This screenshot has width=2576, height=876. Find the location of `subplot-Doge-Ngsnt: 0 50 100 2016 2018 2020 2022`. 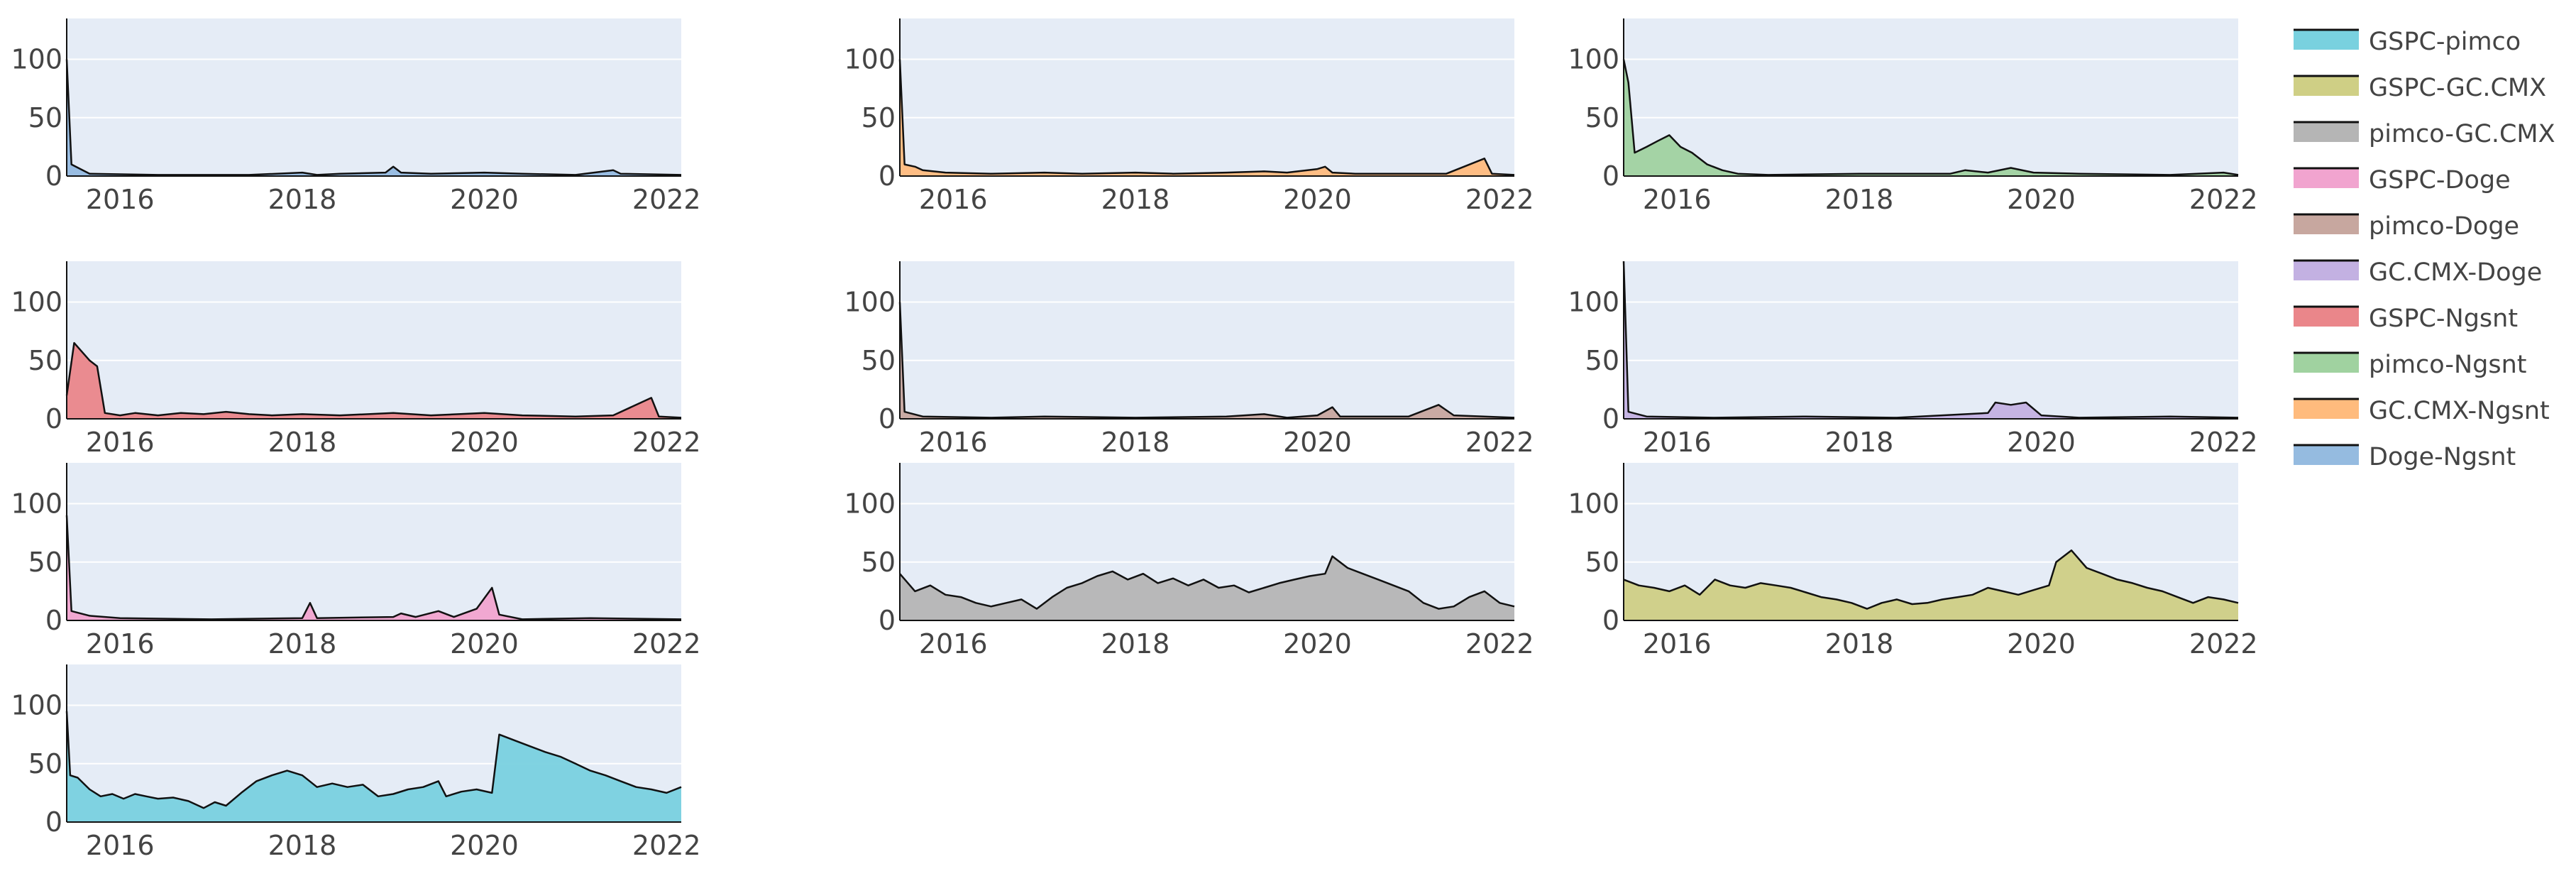

subplot-Doge-Ngsnt: 0 50 100 2016 2018 2020 2022 is located at coordinates (356, 117).